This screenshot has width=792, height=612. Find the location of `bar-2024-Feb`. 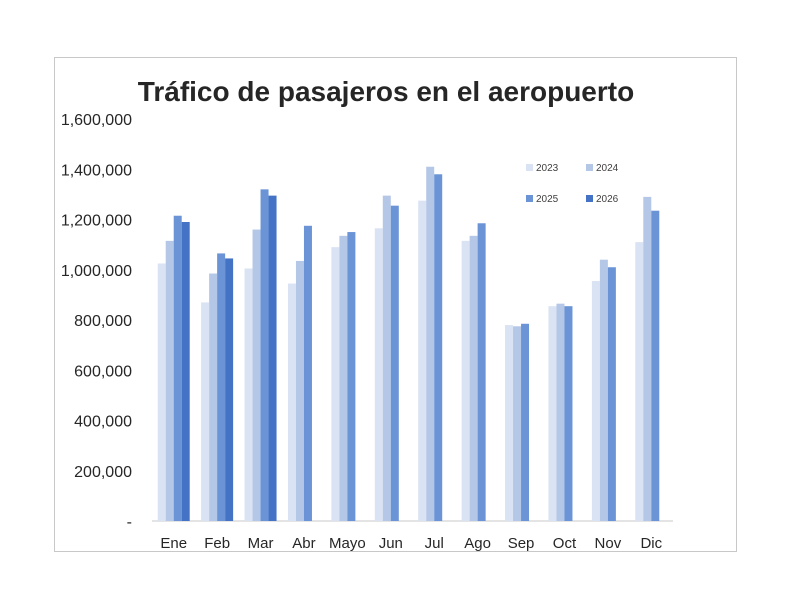

bar-2024-Feb is located at coordinates (213, 397).